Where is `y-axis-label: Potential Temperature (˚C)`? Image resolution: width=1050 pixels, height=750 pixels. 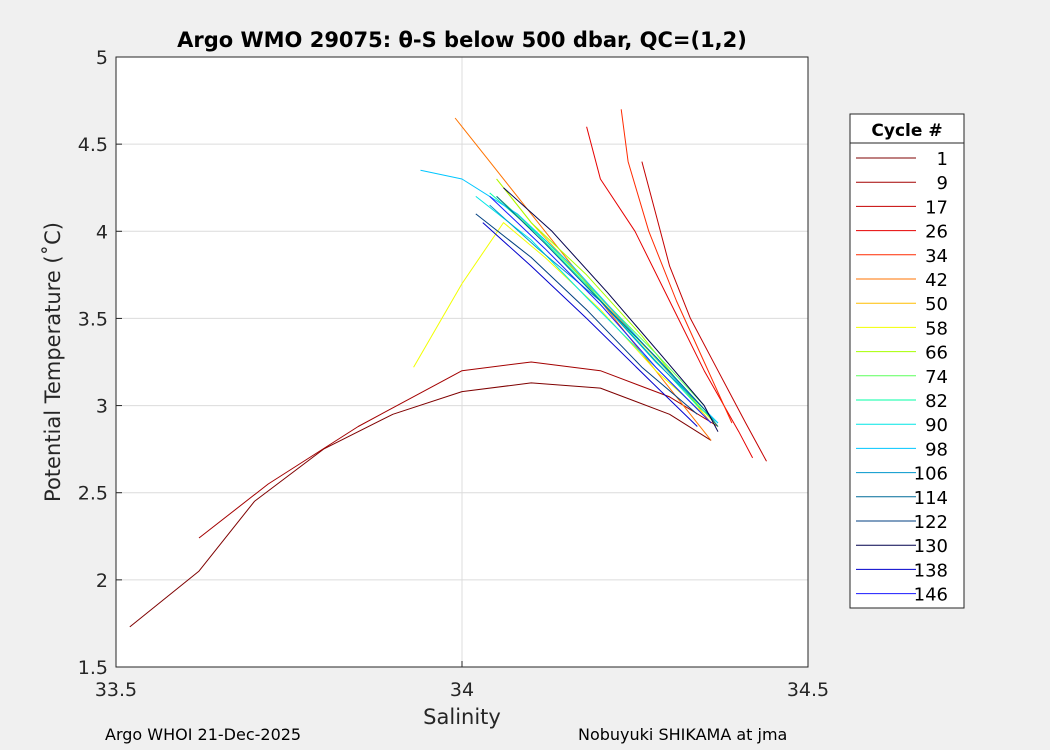
y-axis-label: Potential Temperature (˚C) is located at coordinates (53, 362).